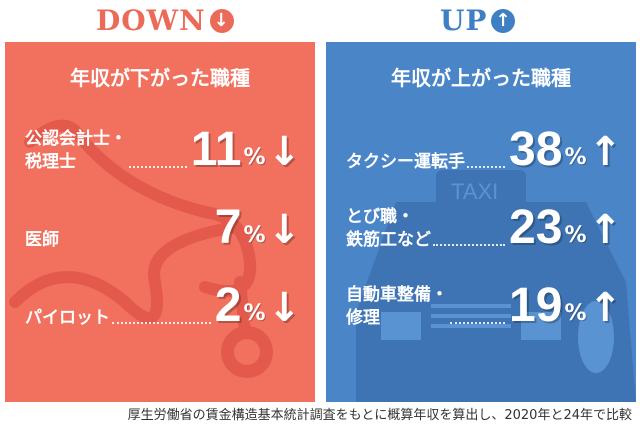 The image size is (640, 430). Describe the element at coordinates (397, 306) in the screenshot. I see `item-label: 自動車整備・ 修理` at that location.